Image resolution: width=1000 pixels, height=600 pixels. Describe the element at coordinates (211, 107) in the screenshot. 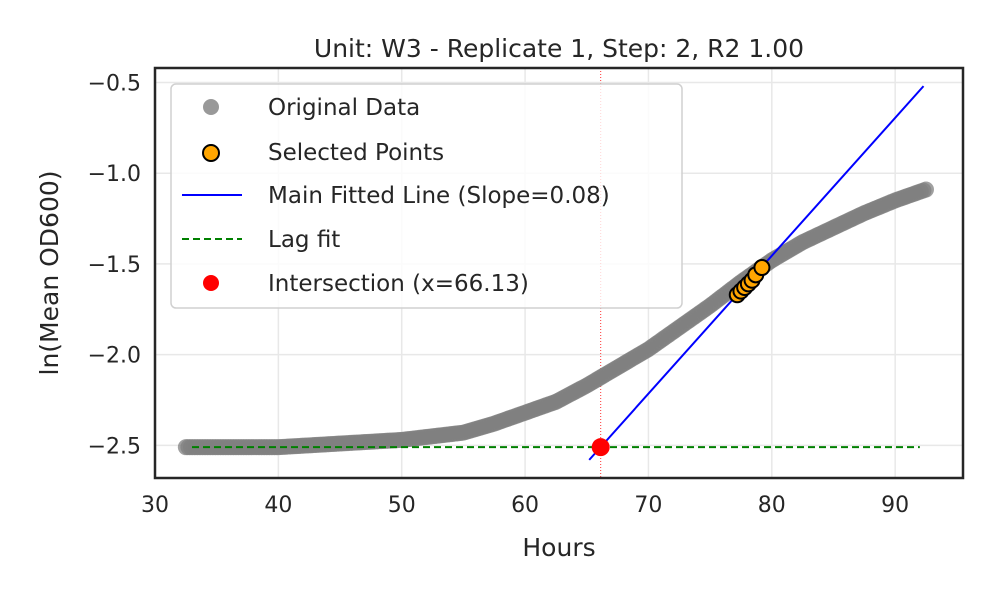

I see `legend-marker-original` at that location.